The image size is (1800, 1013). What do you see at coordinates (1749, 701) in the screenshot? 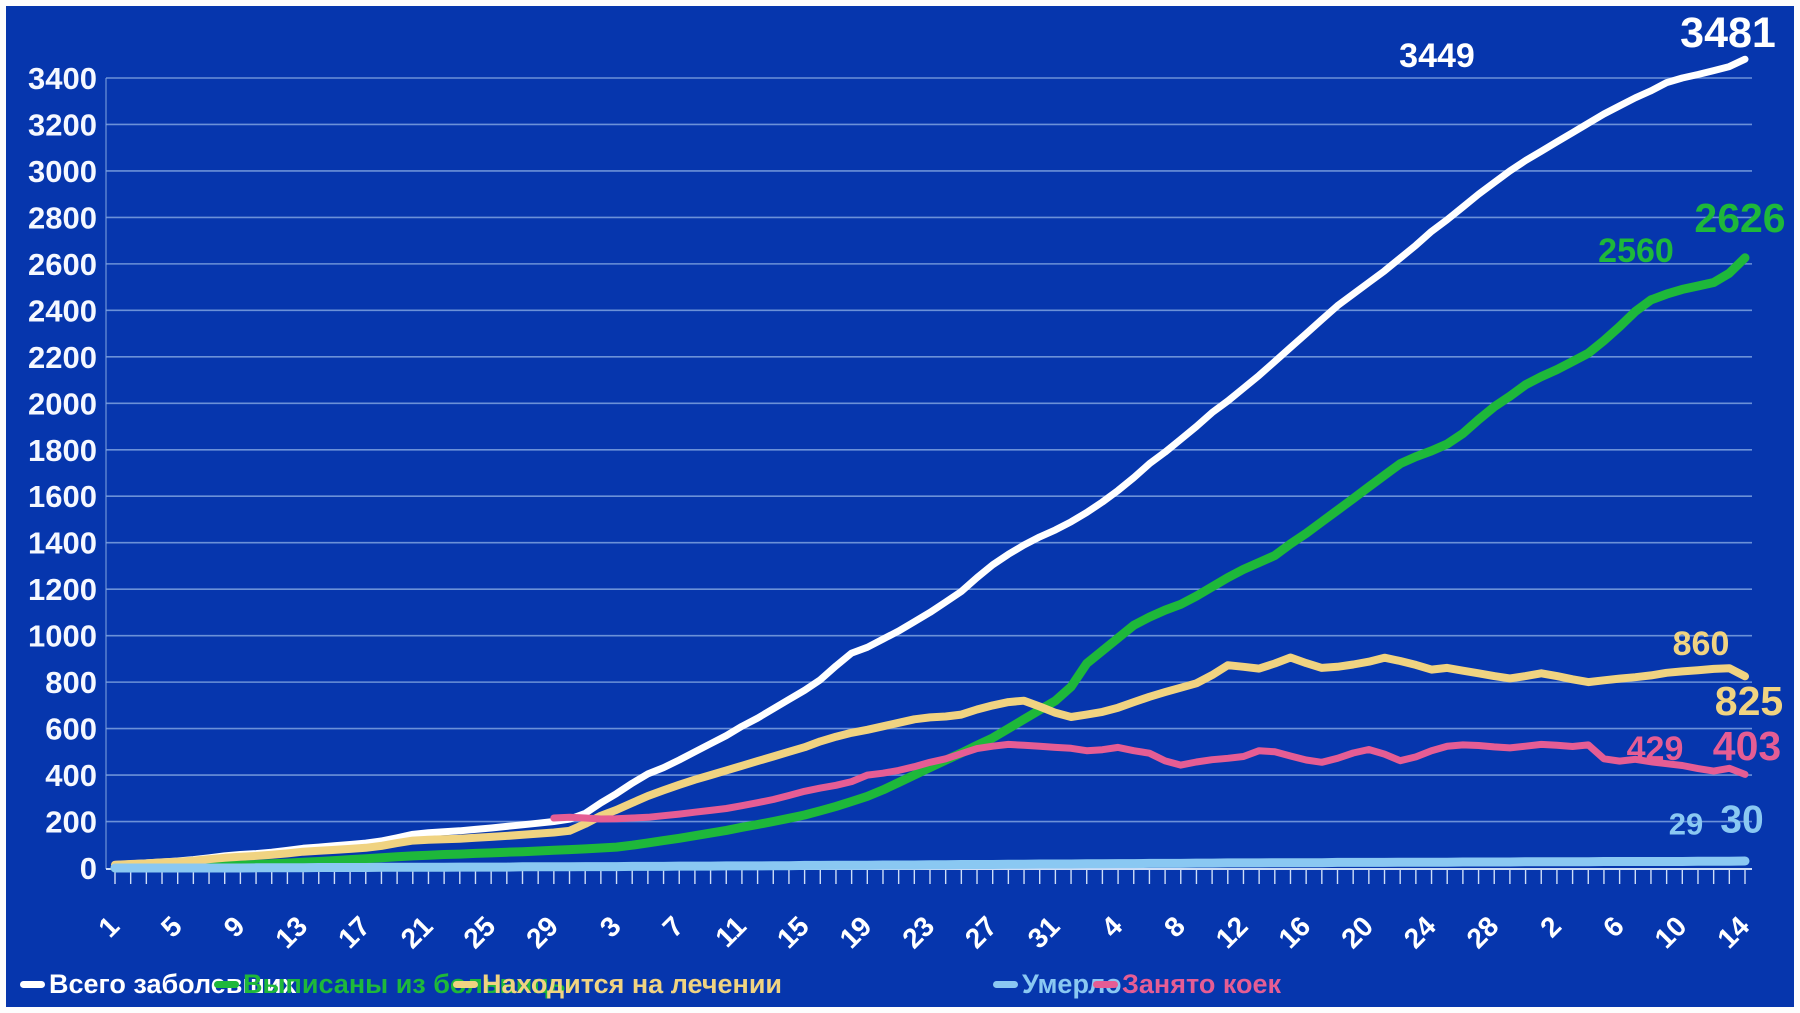
I see `annotation-treatment-825: 825` at bounding box center [1749, 701].